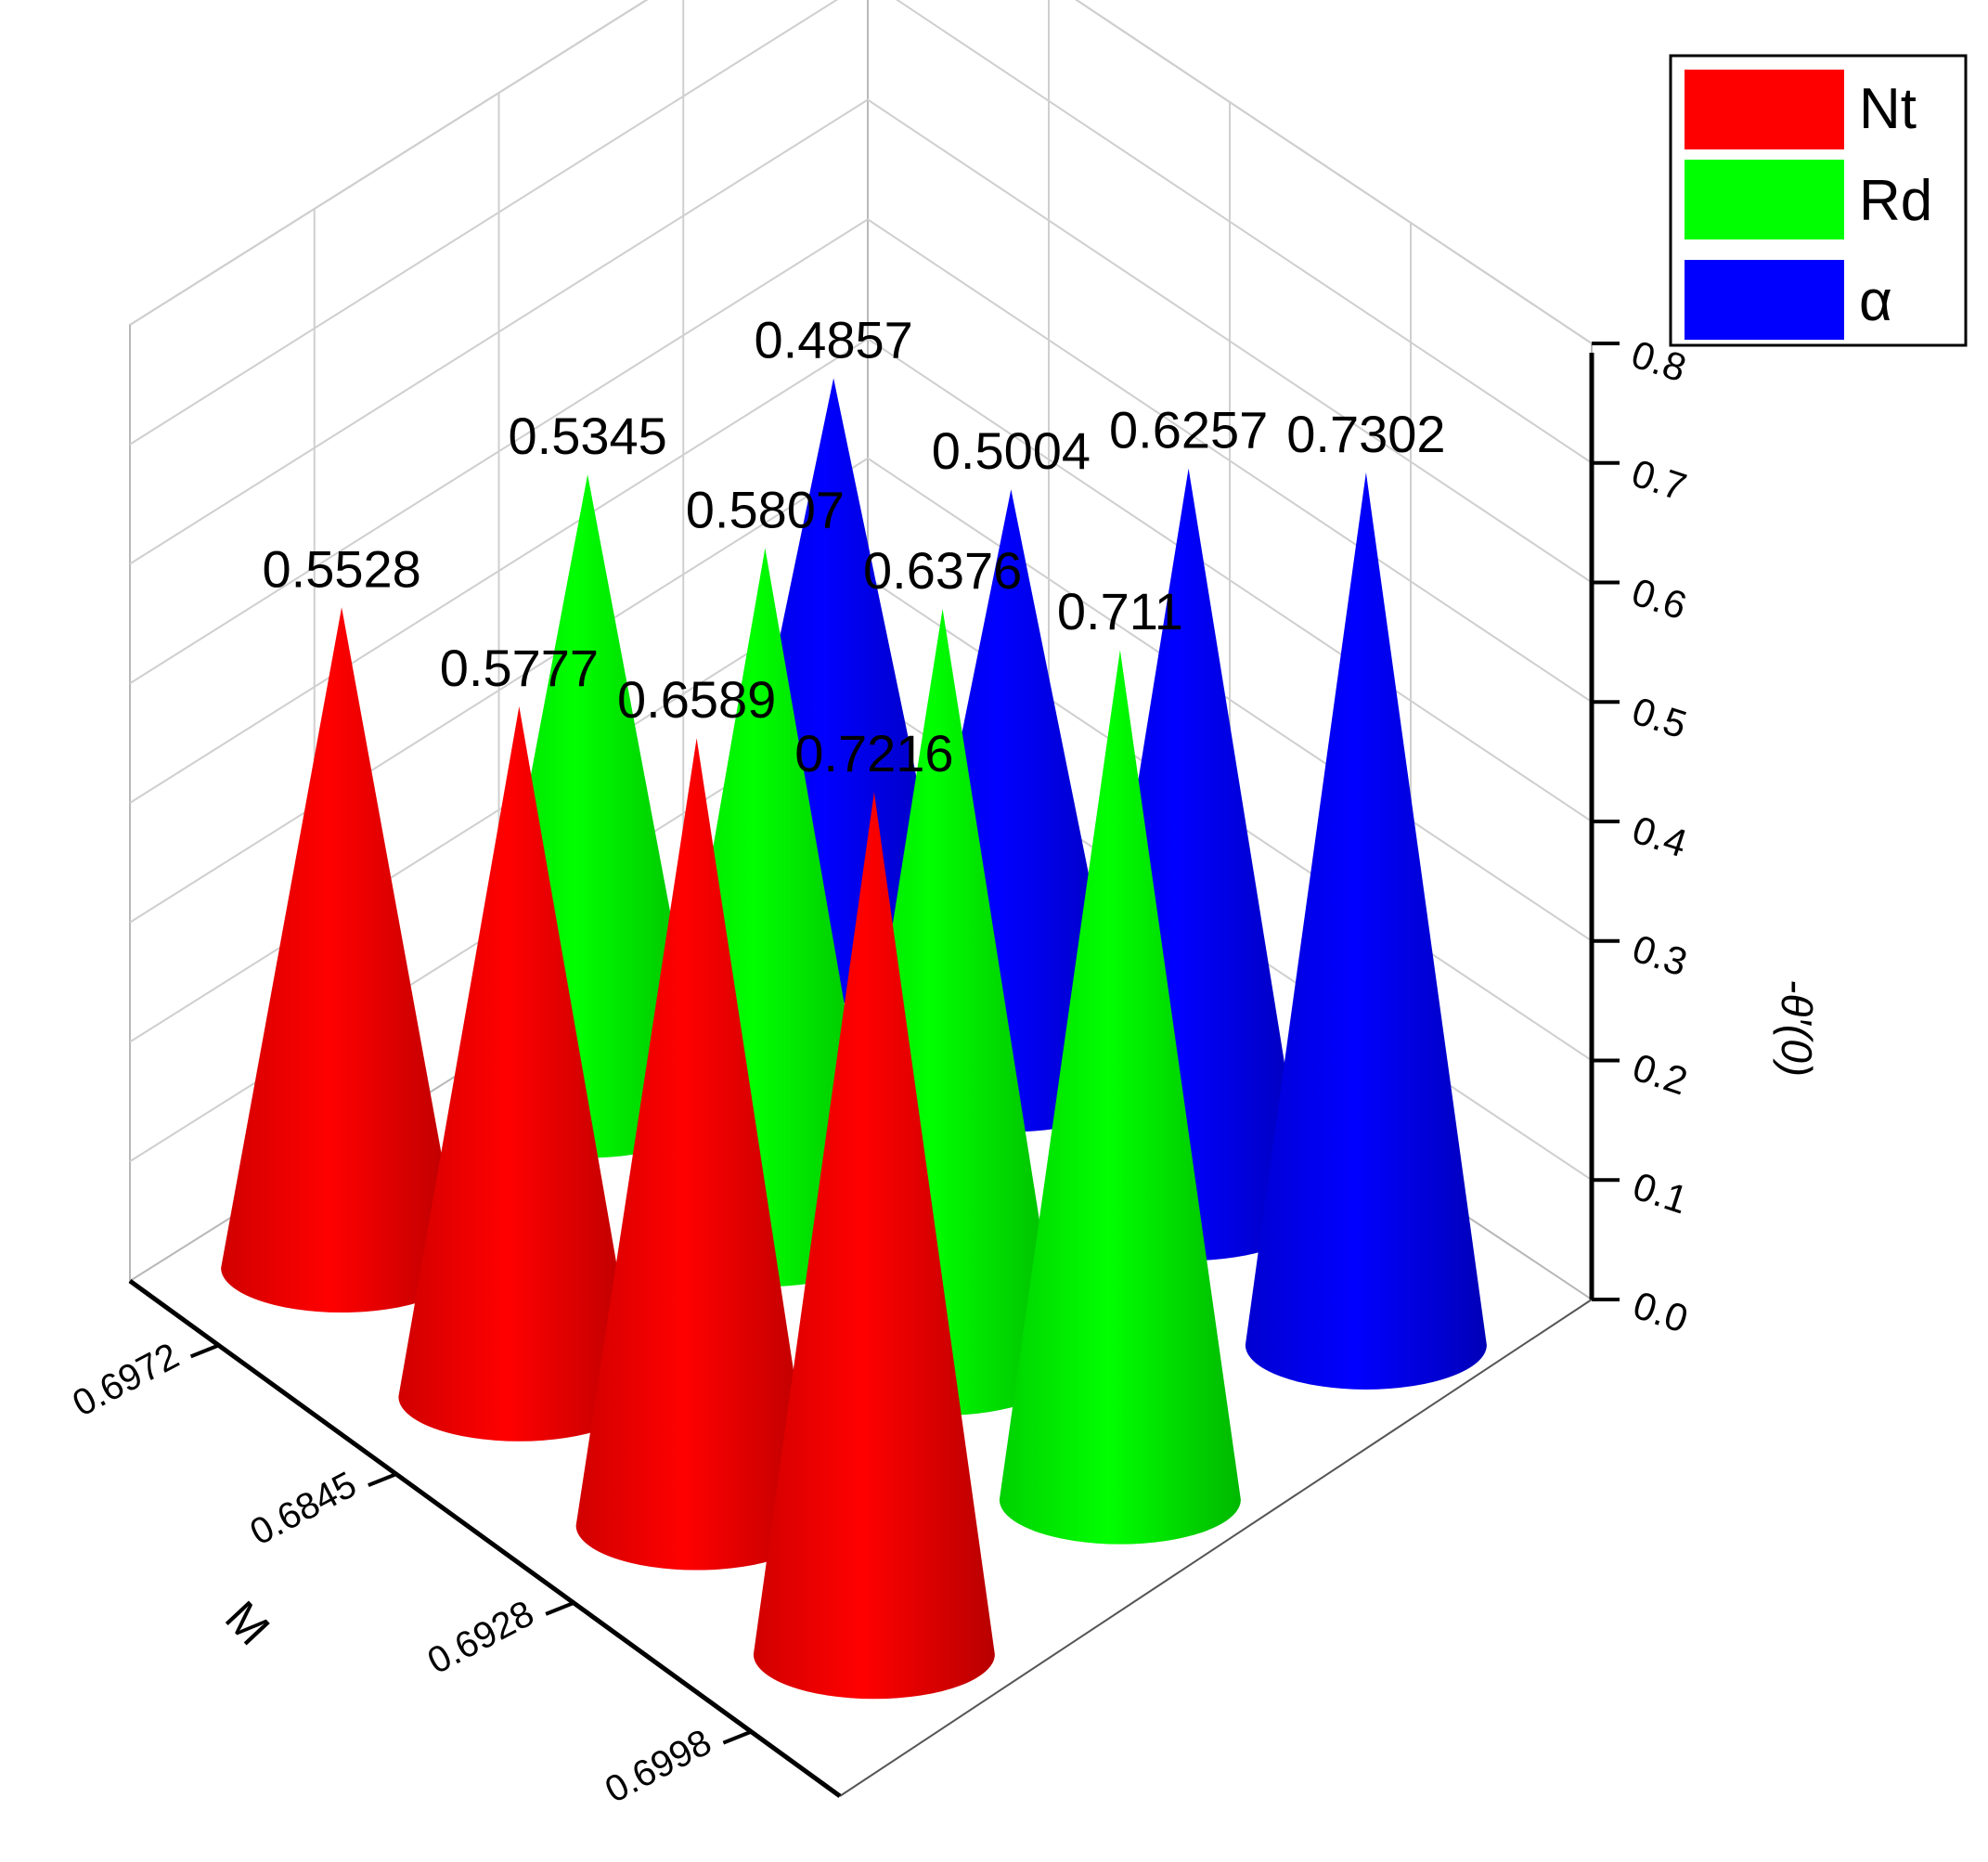  I want to click on legend-label-alpha: α, so click(1875, 301).